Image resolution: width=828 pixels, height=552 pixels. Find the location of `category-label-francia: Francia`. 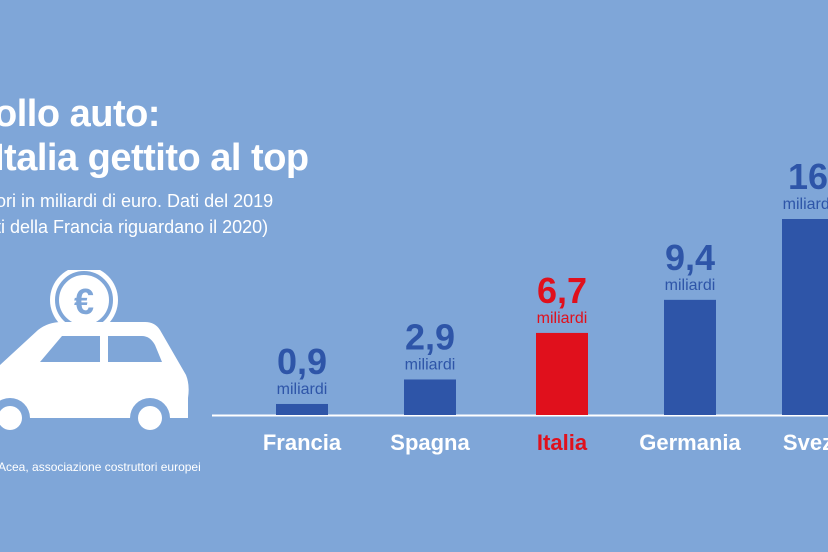

category-label-francia: Francia is located at coordinates (302, 442).